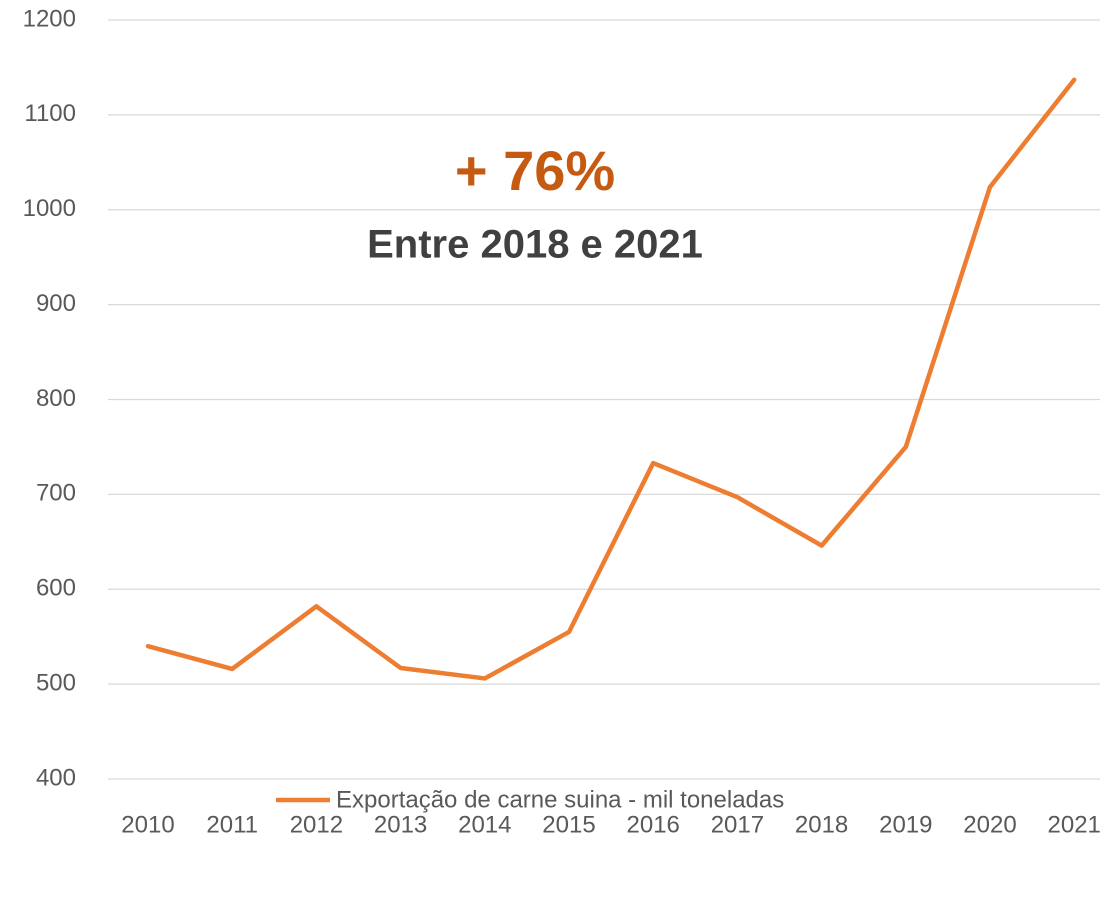 The width and height of the screenshot is (1109, 899). What do you see at coordinates (821, 824) in the screenshot?
I see `x-tick-label: 2018` at bounding box center [821, 824].